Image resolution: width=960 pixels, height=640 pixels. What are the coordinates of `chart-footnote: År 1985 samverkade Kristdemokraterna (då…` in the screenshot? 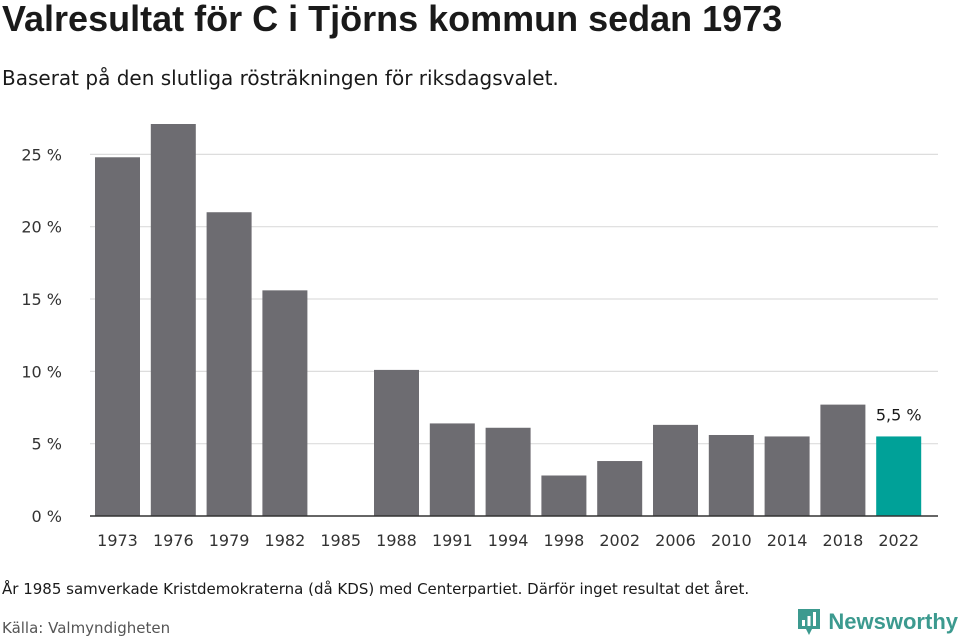 It's located at (376, 589).